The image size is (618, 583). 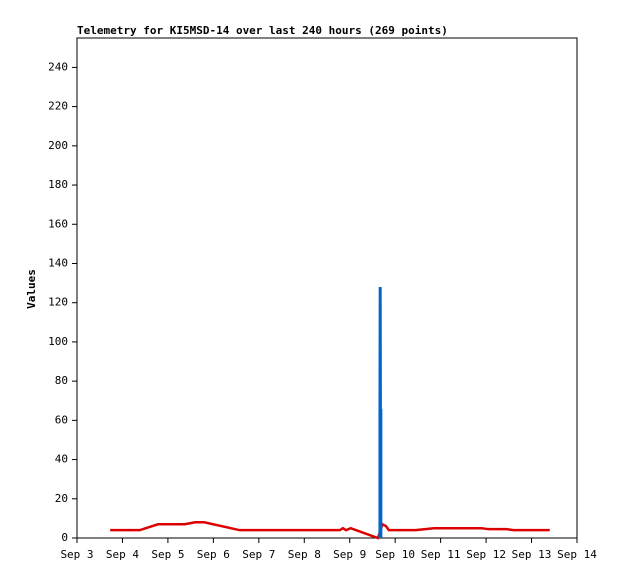 What do you see at coordinates (31, 289) in the screenshot?
I see `y-axis-label: Values` at bounding box center [31, 289].